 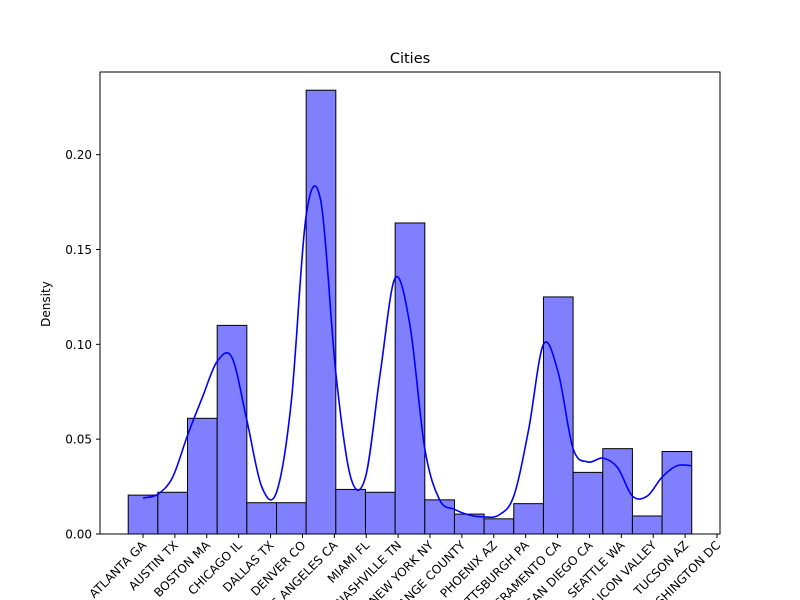 What do you see at coordinates (78, 250) in the screenshot?
I see `y-tick-label: 0.15` at bounding box center [78, 250].